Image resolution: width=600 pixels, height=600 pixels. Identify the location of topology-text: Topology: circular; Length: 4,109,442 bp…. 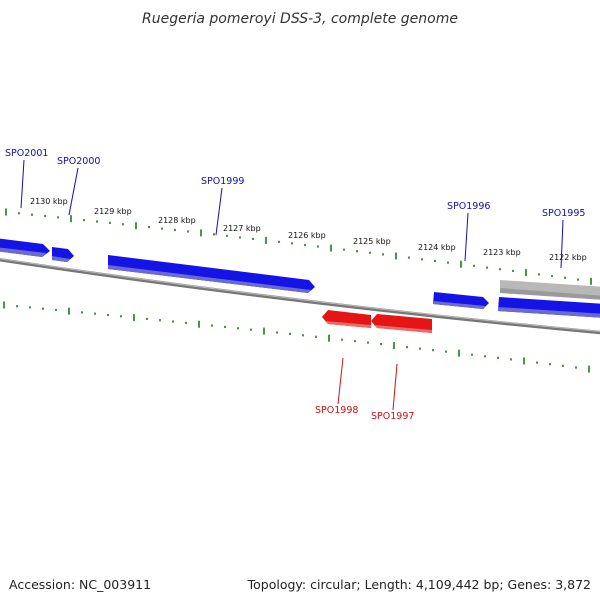
(419, 584).